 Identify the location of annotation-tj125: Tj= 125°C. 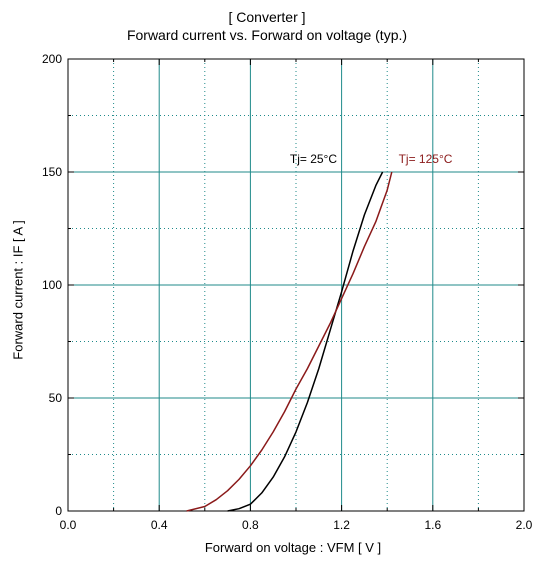
(426, 159).